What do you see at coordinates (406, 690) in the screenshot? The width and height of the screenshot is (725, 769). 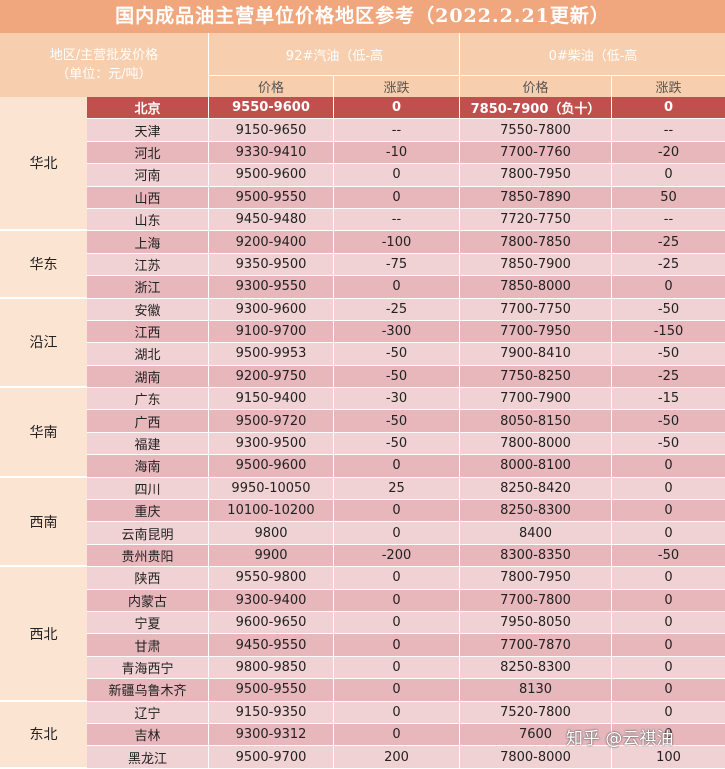 I see `table-row: 新疆乌鲁木齐 9500-9550 0 8130 0` at bounding box center [406, 690].